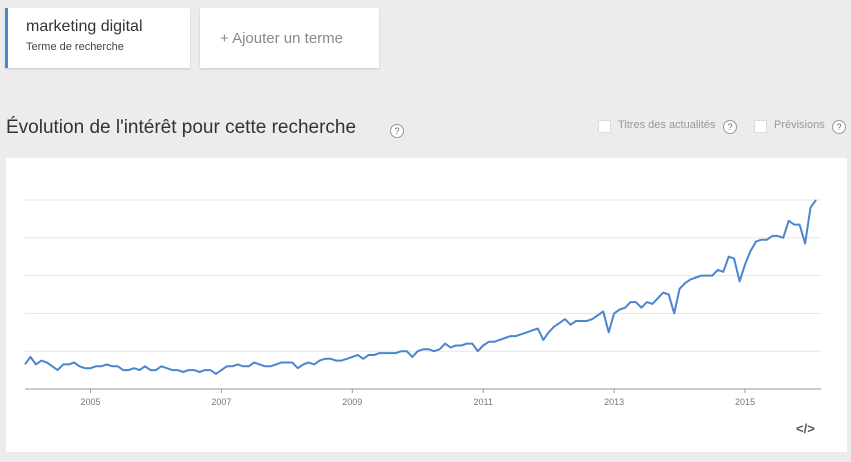  I want to click on embed-button: </>, so click(805, 428).